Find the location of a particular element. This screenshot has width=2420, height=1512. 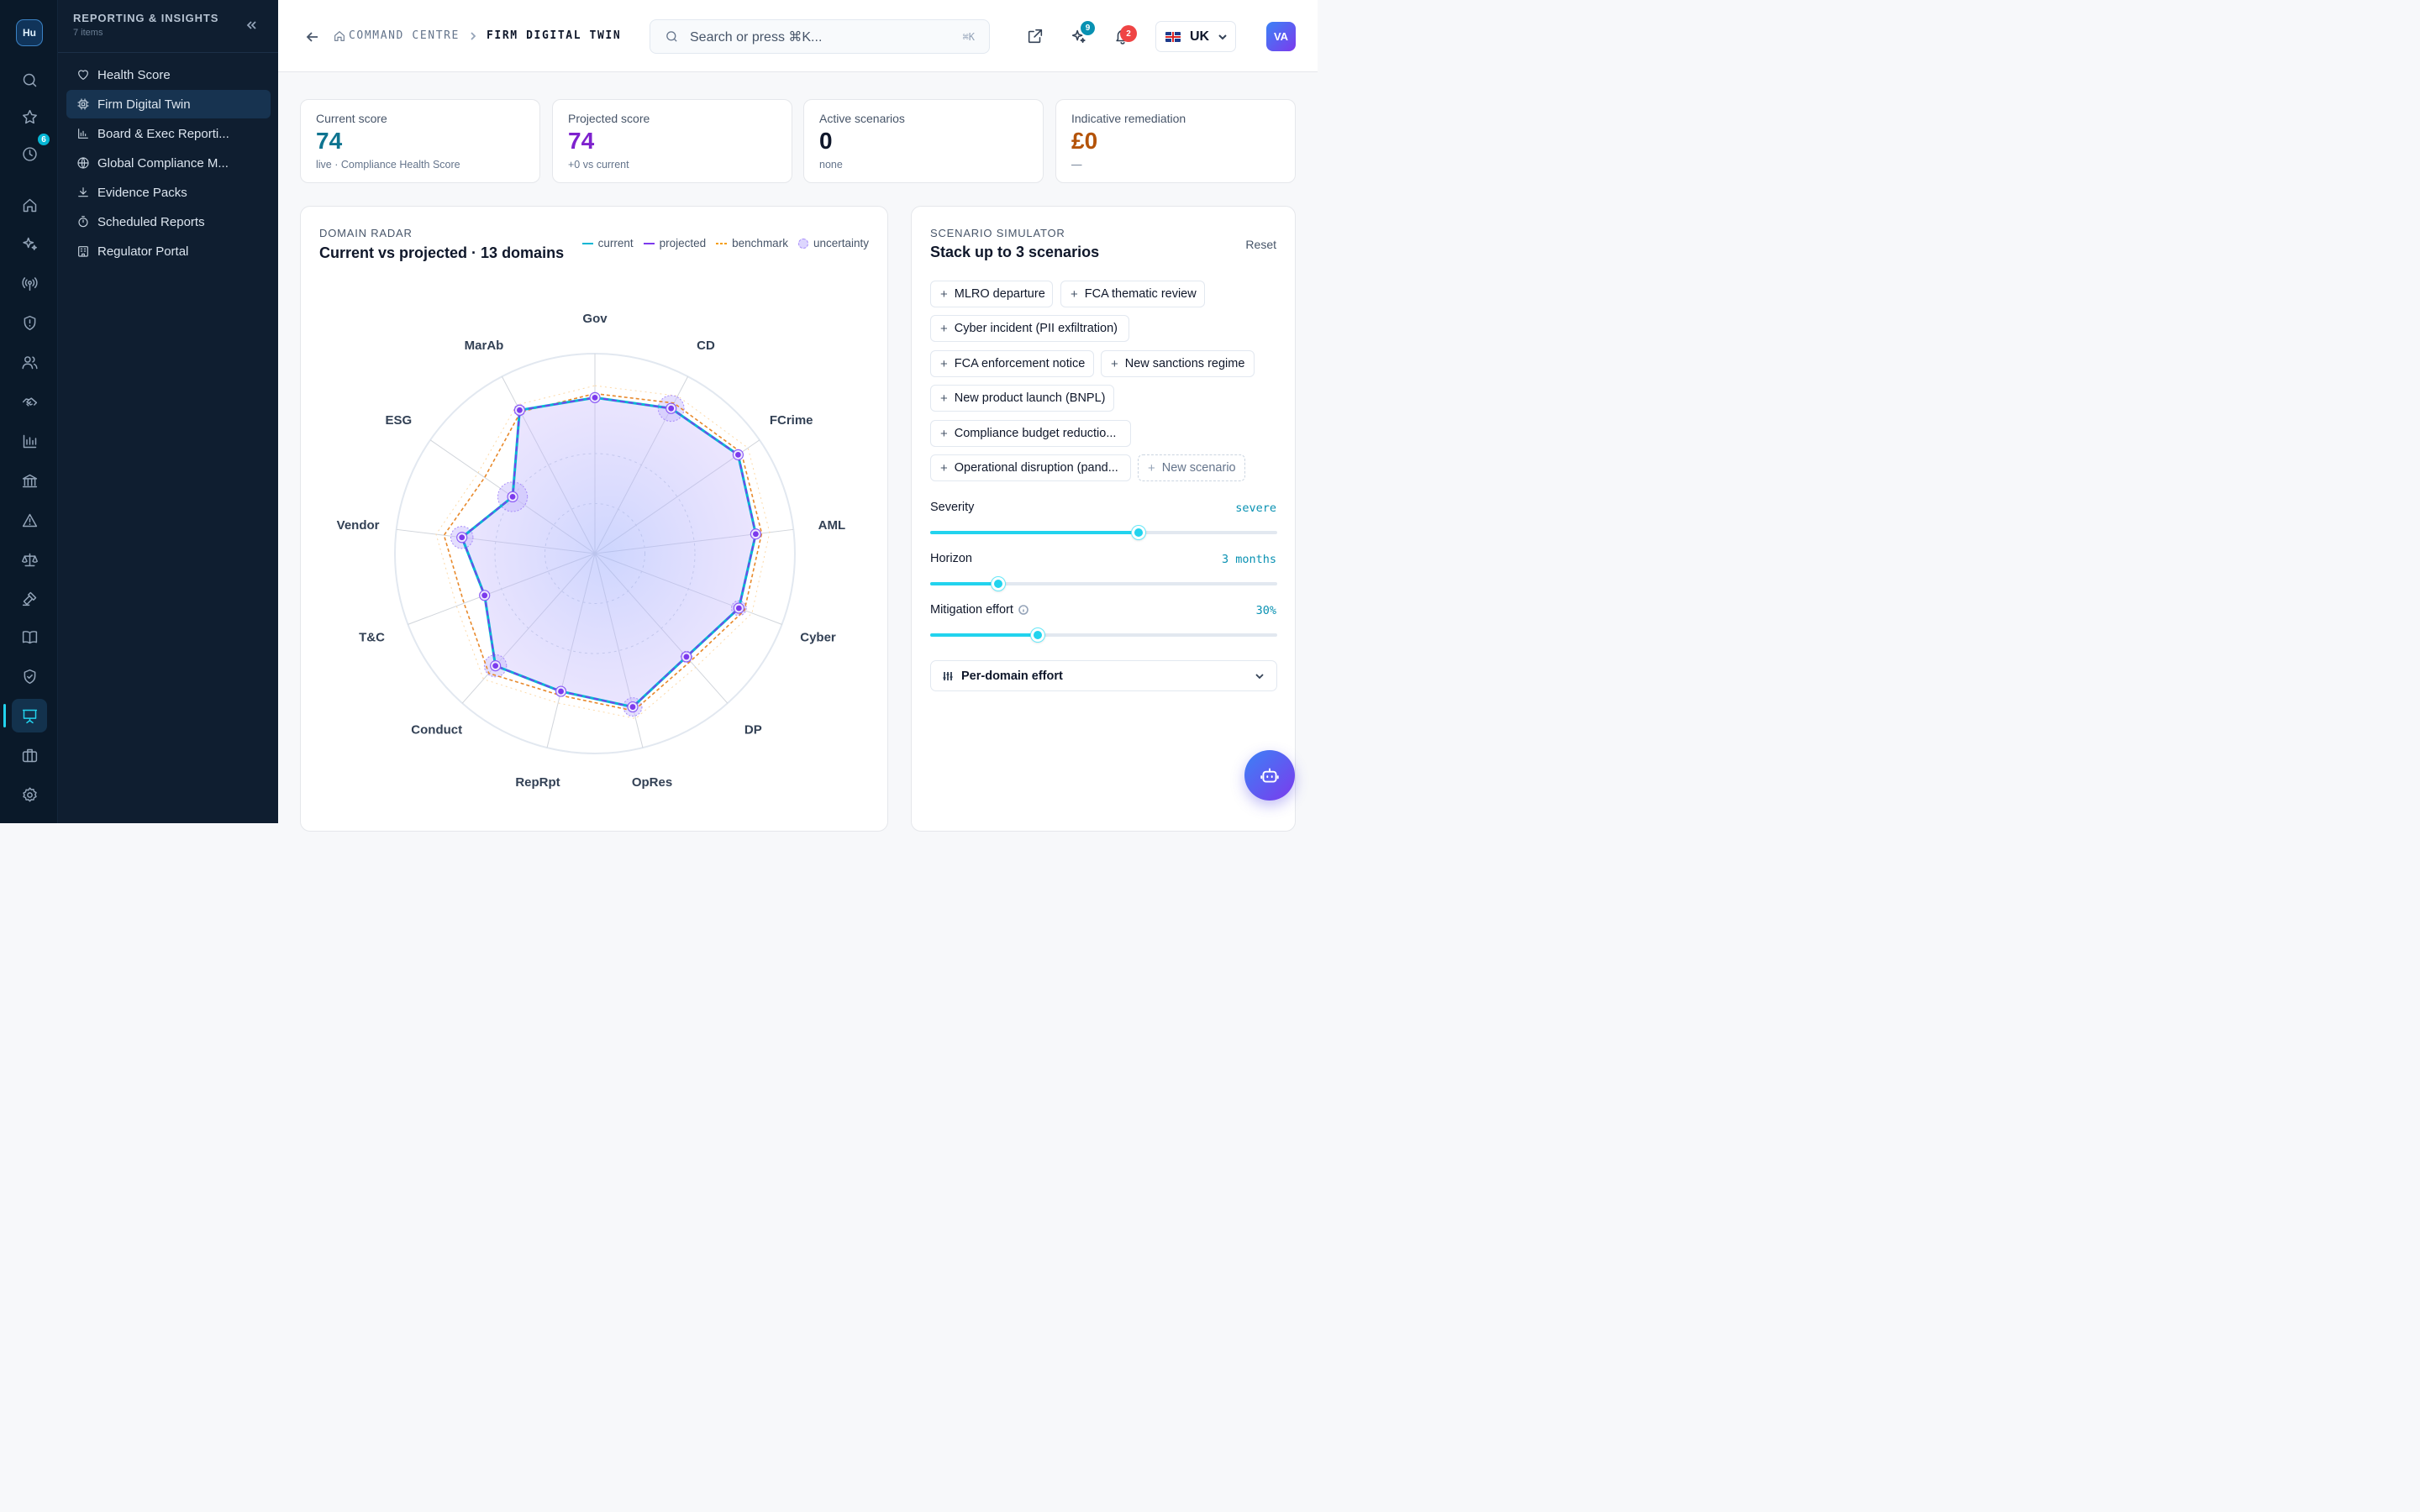

app-logo: Hu is located at coordinates (29, 32).